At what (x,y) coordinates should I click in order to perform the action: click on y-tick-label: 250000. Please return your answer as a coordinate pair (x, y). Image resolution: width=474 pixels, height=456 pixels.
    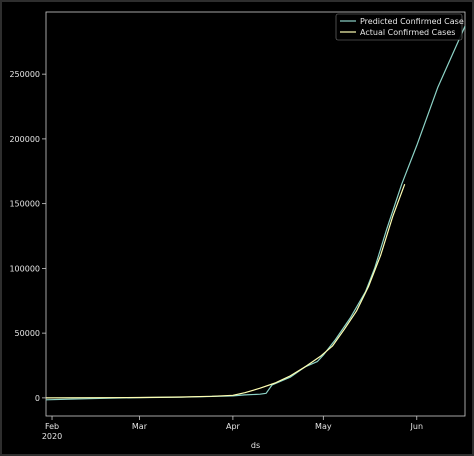
    Looking at the image, I should click on (24, 74).